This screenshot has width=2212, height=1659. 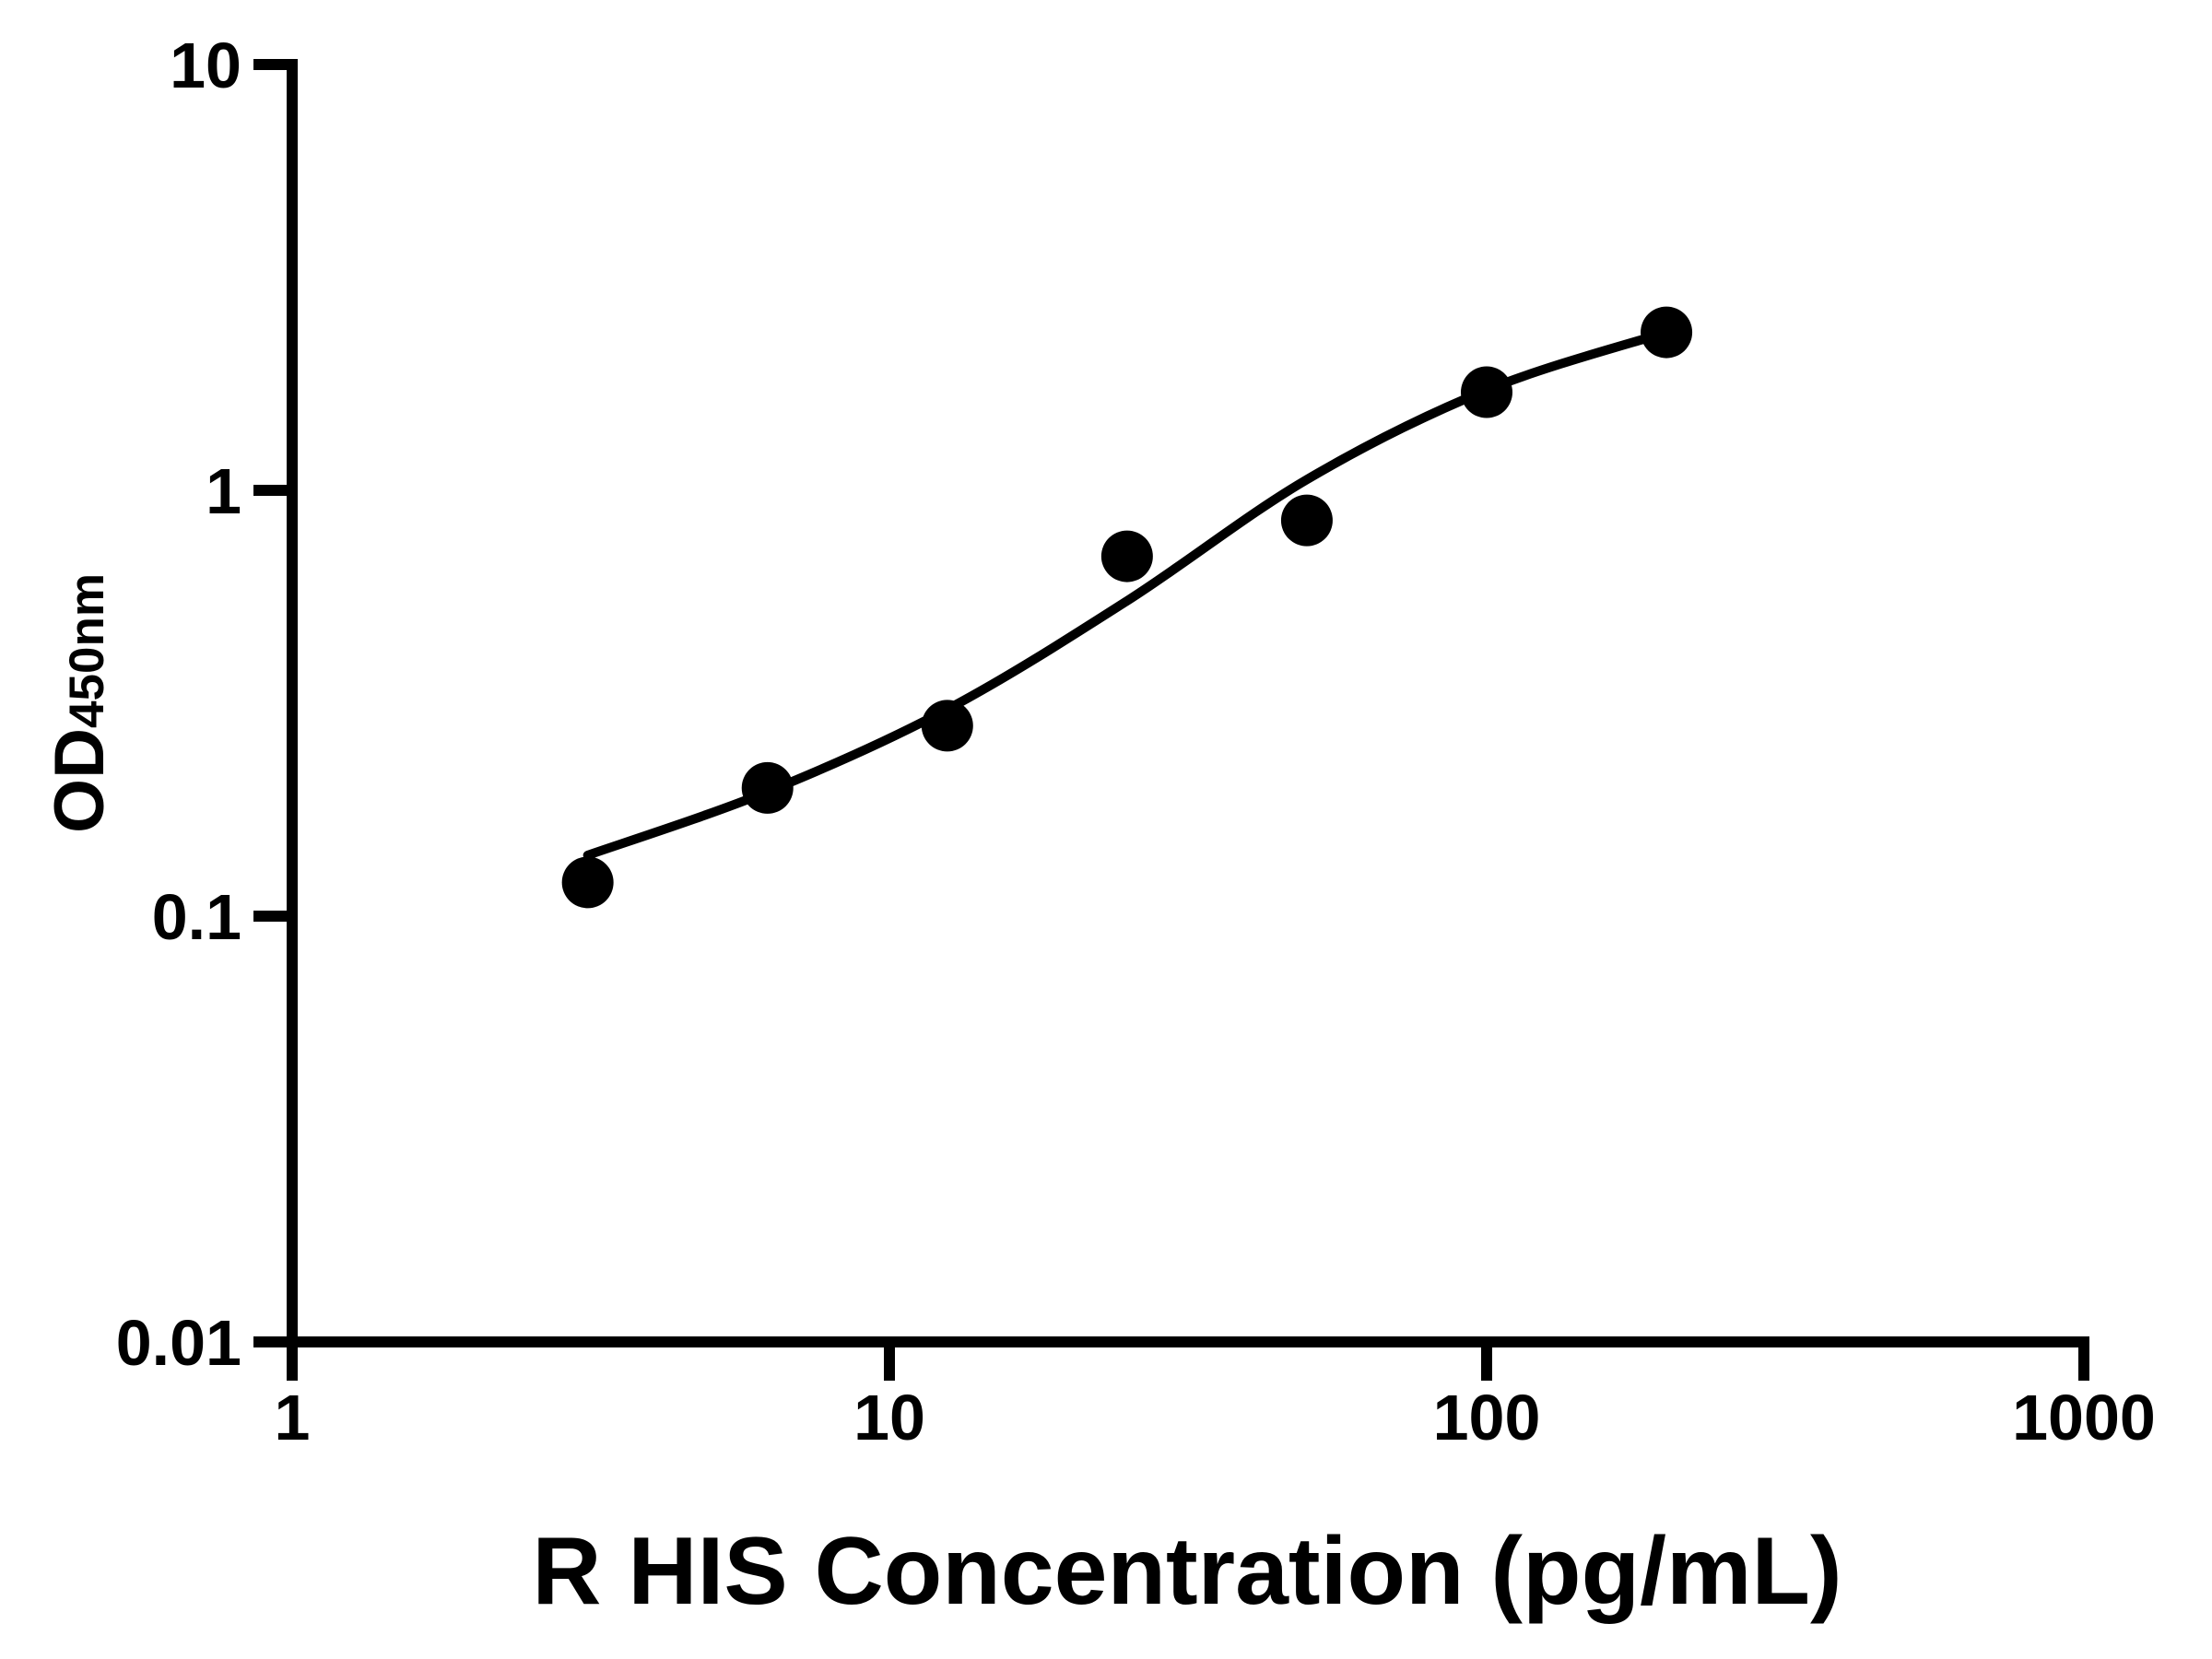 What do you see at coordinates (223, 491) in the screenshot?
I see `y-tick-label: 1` at bounding box center [223, 491].